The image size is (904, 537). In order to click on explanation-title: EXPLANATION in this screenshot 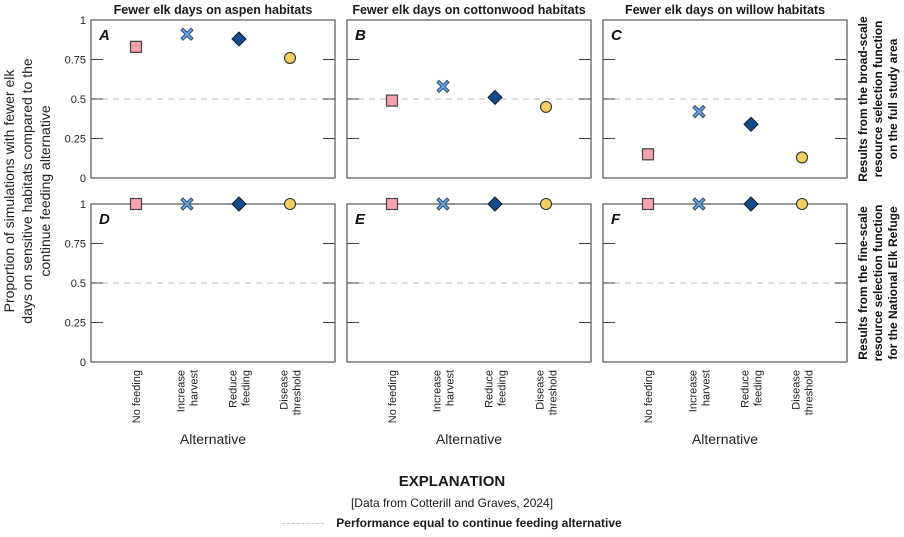, I will do `click(452, 481)`.